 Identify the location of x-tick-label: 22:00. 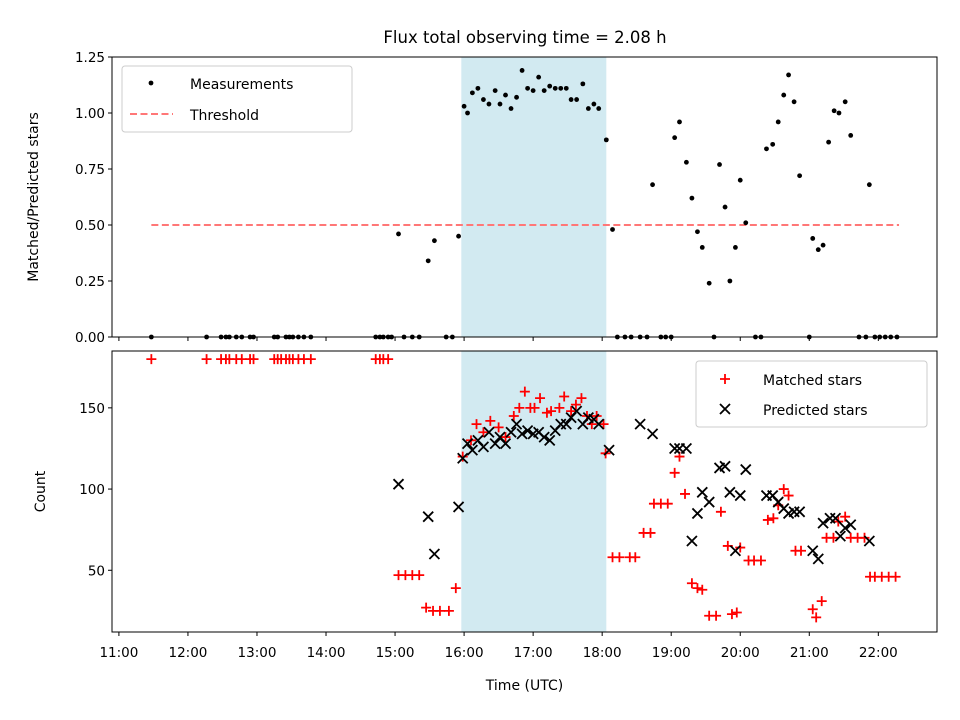
(878, 653).